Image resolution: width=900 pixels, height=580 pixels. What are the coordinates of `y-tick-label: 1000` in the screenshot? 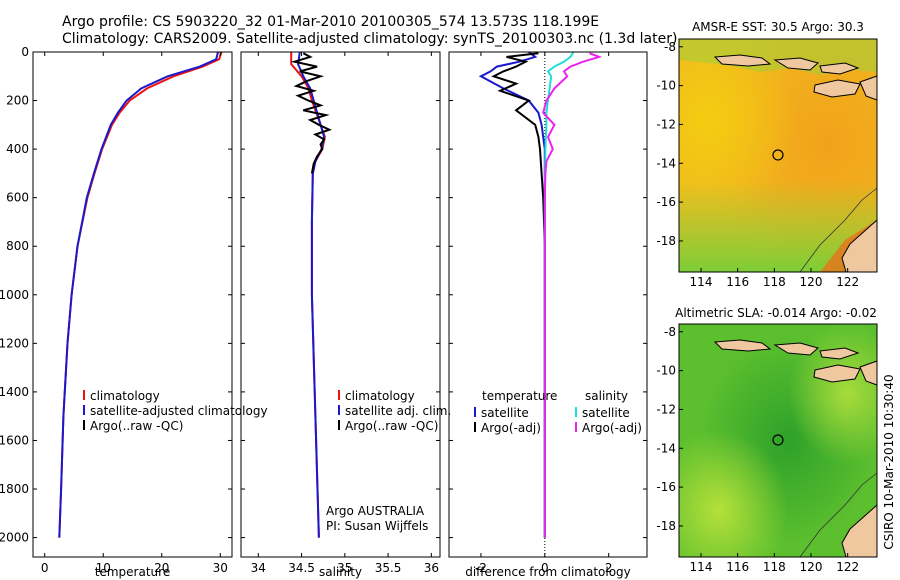 It's located at (14, 295).